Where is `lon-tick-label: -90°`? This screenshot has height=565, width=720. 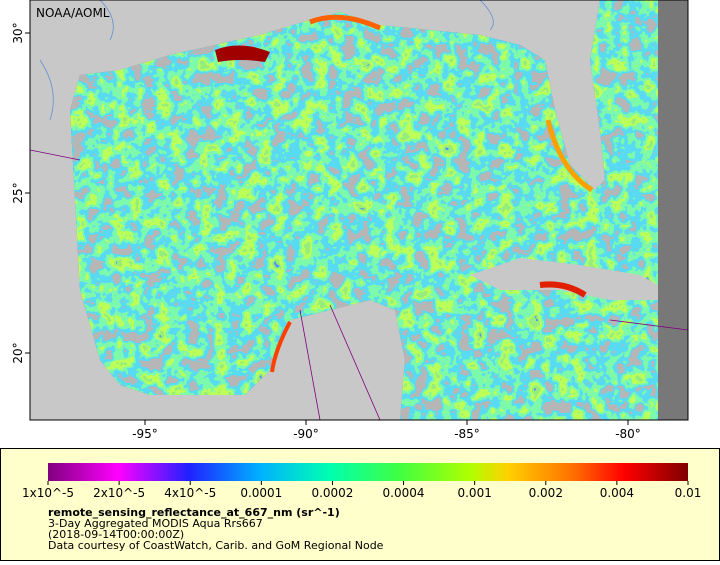 lon-tick-label: -90° is located at coordinates (306, 434).